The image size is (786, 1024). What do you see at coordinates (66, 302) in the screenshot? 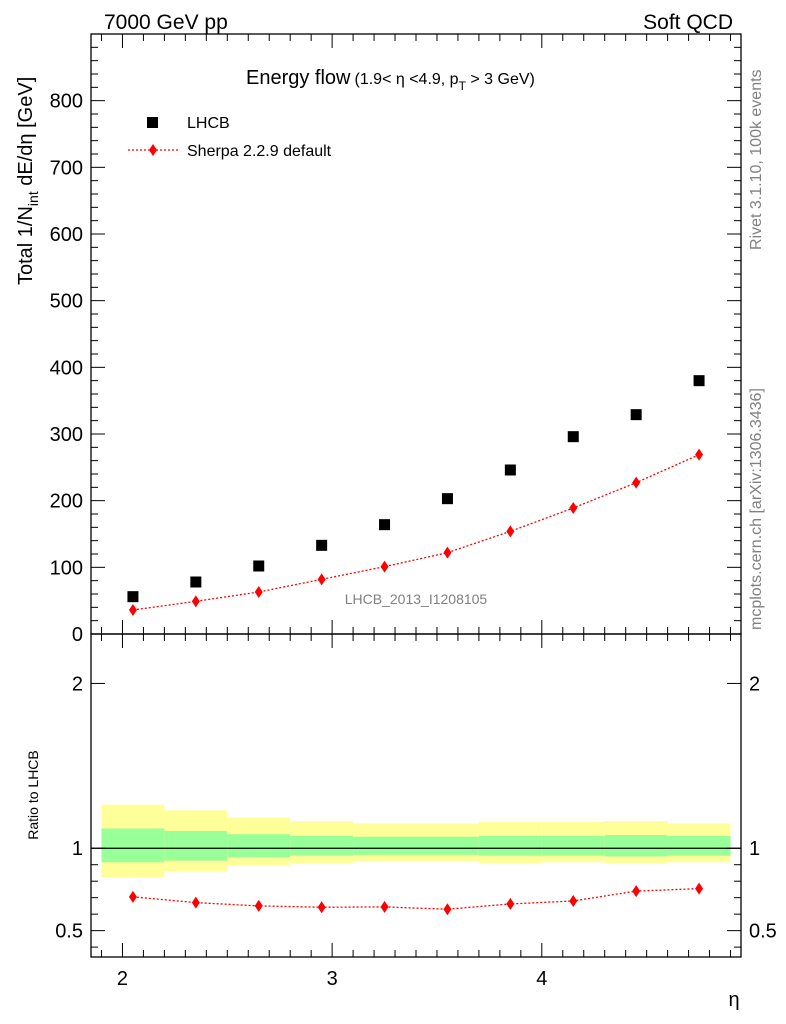
I see `upper-y-tick-label: 500` at bounding box center [66, 302].